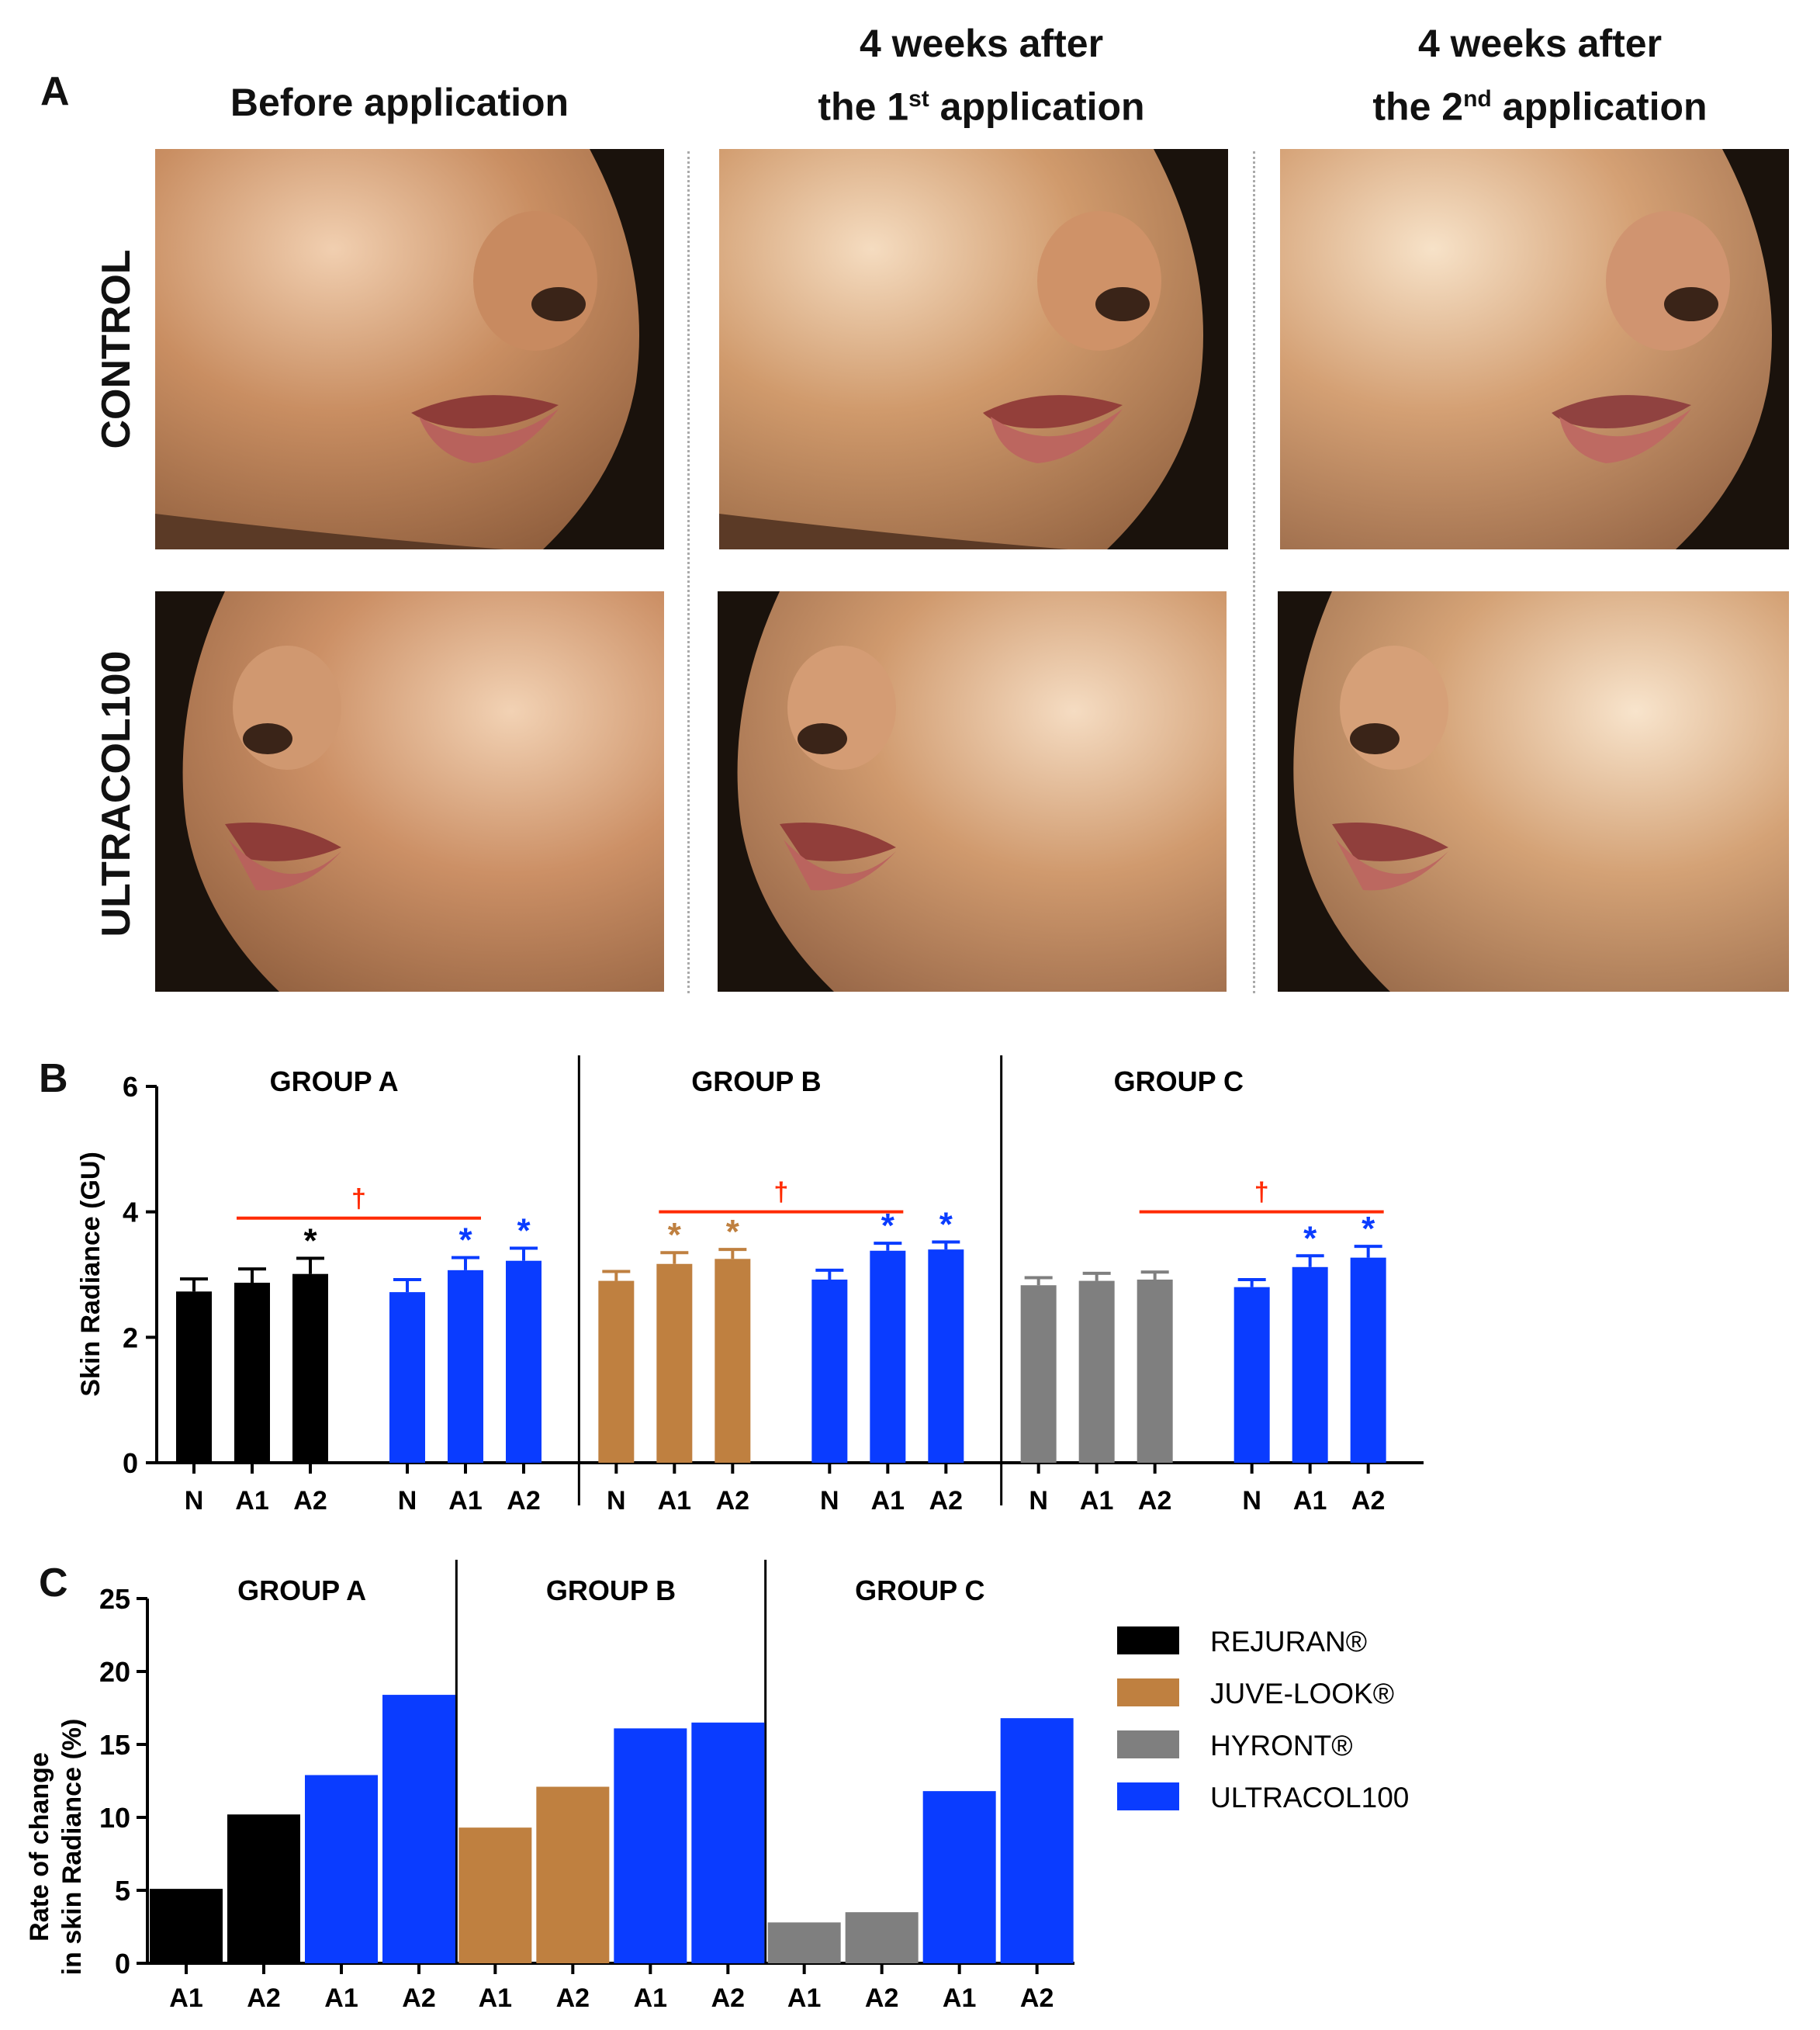 The height and width of the screenshot is (2030, 1820). Describe the element at coordinates (1179, 1081) in the screenshot. I see `group-title: GROUP C` at that location.